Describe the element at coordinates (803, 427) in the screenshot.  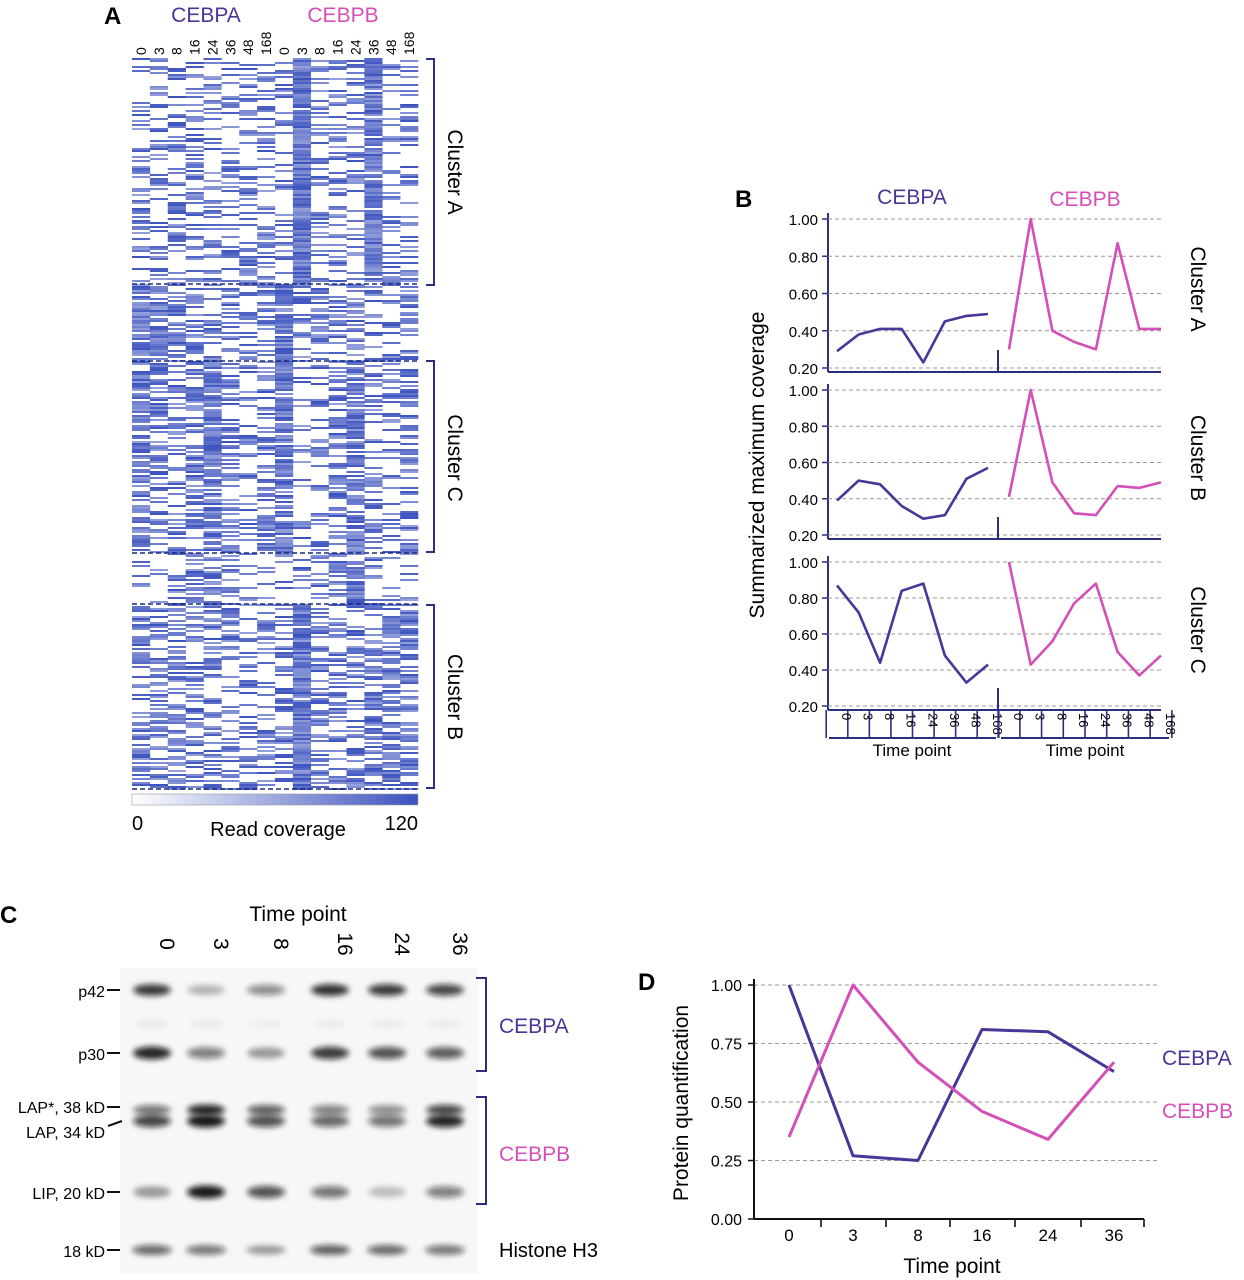
I see `panel-b-y-tick-label: 0.80` at that location.